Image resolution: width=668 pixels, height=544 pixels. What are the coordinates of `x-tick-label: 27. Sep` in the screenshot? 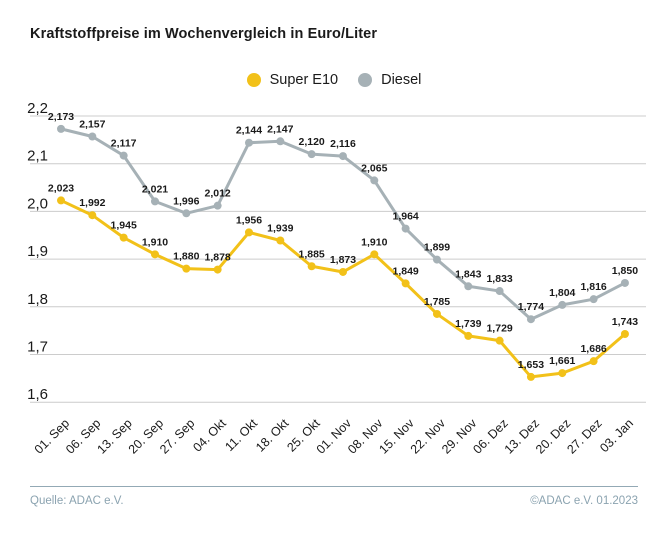 It's located at (177, 436).